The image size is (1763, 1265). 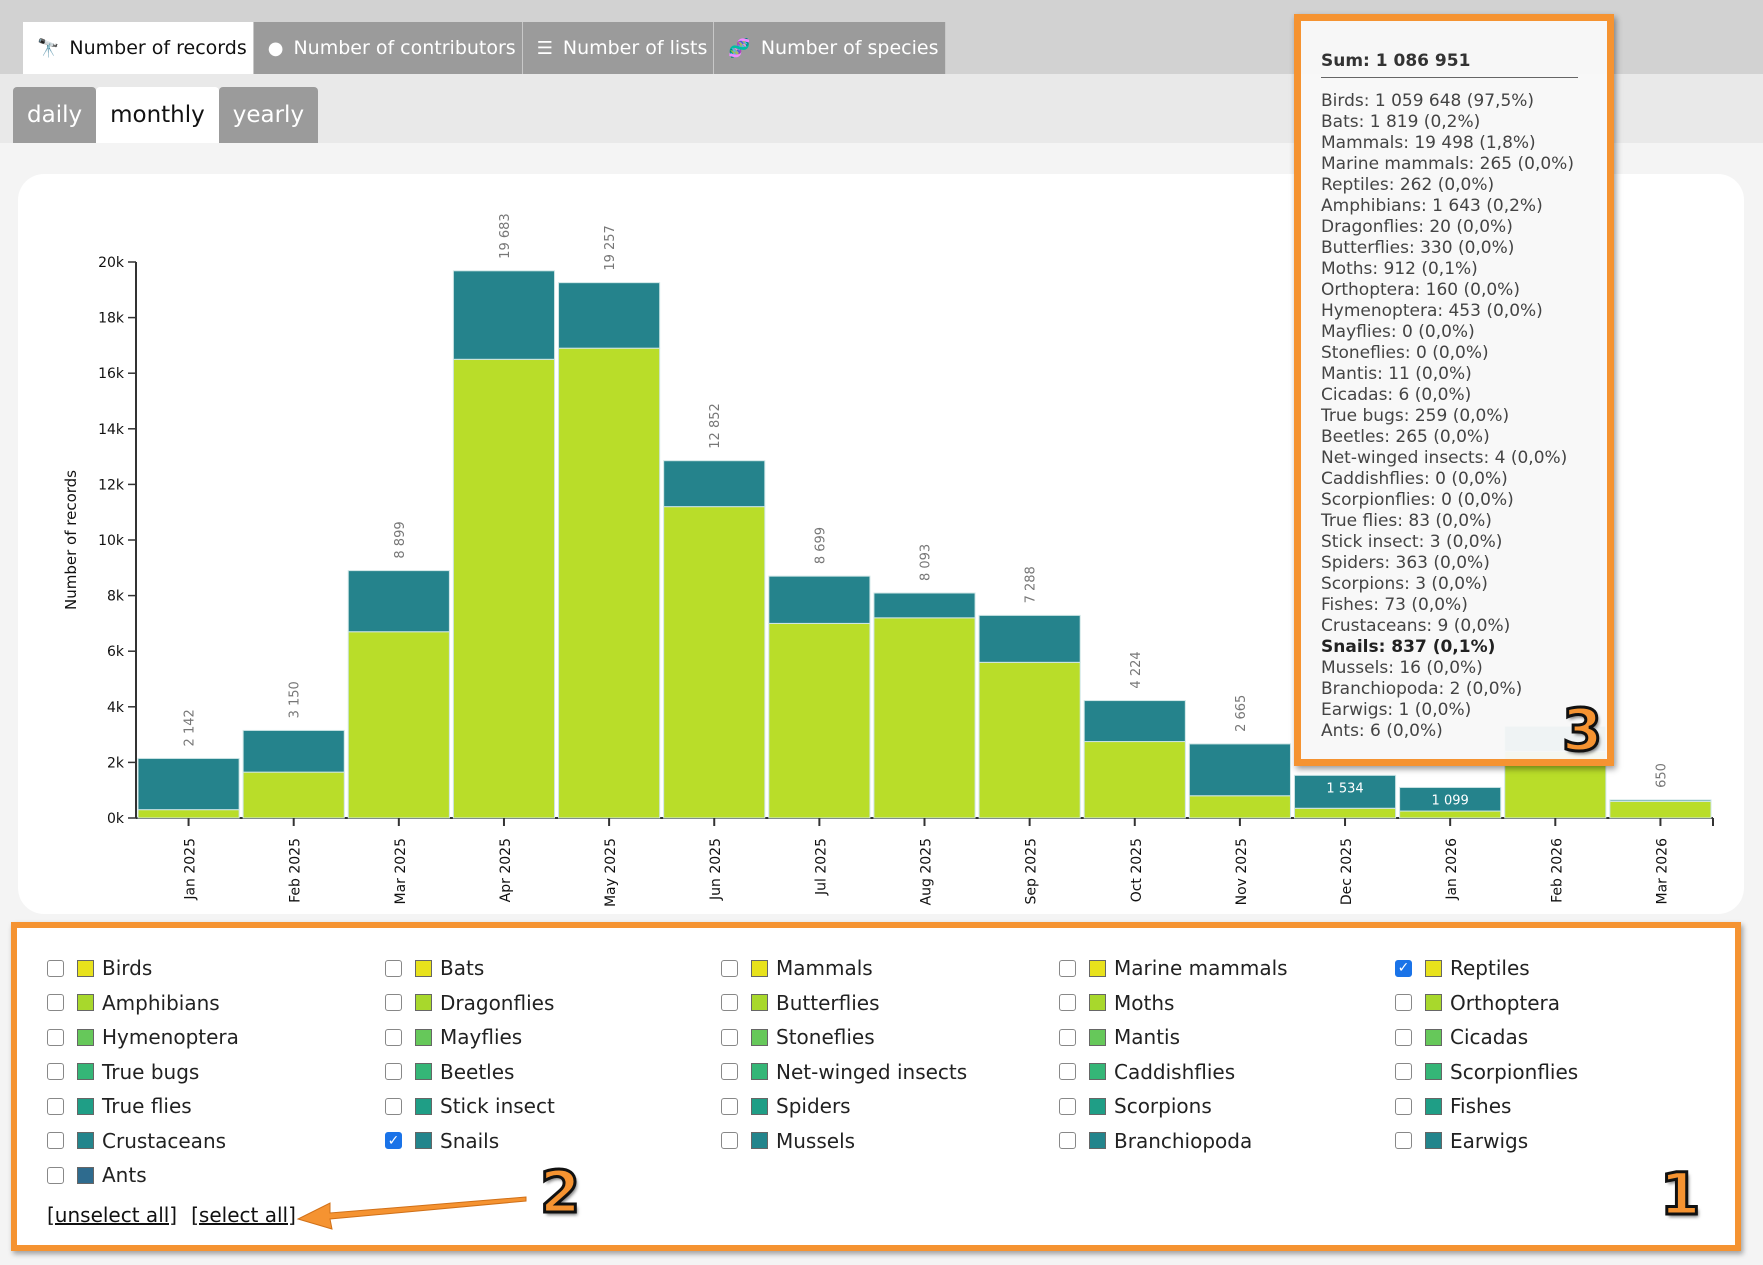 What do you see at coordinates (388, 48) in the screenshot?
I see `tab-number-of-contributors: ● Number of contributors` at bounding box center [388, 48].